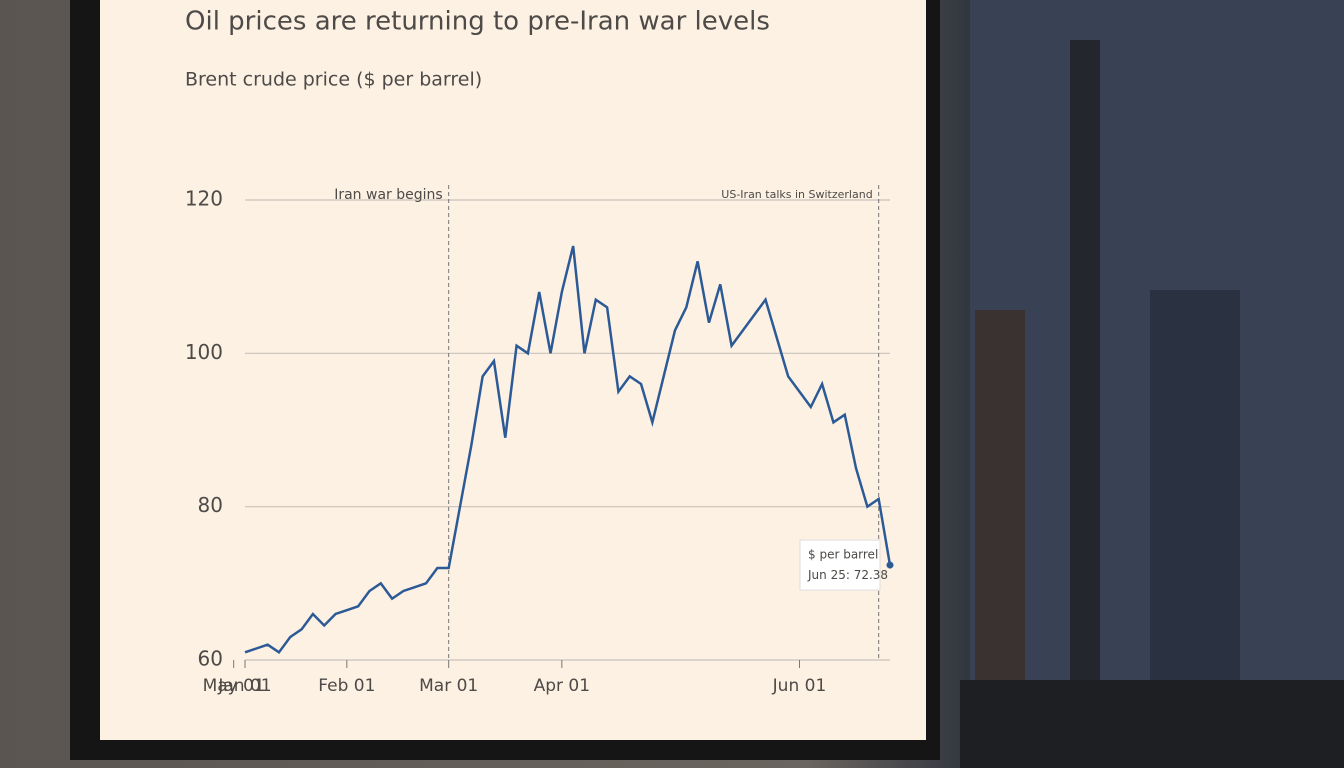 This screenshot has width=1344, height=768. What do you see at coordinates (799, 686) in the screenshot?
I see `x-tick-label: Jun 01` at bounding box center [799, 686].